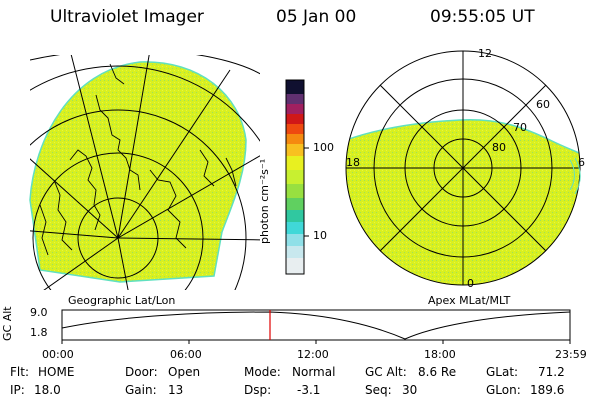 This screenshot has width=600, height=400. What do you see at coordinates (378, 390) in the screenshot?
I see `seq-label: Seq:` at bounding box center [378, 390].